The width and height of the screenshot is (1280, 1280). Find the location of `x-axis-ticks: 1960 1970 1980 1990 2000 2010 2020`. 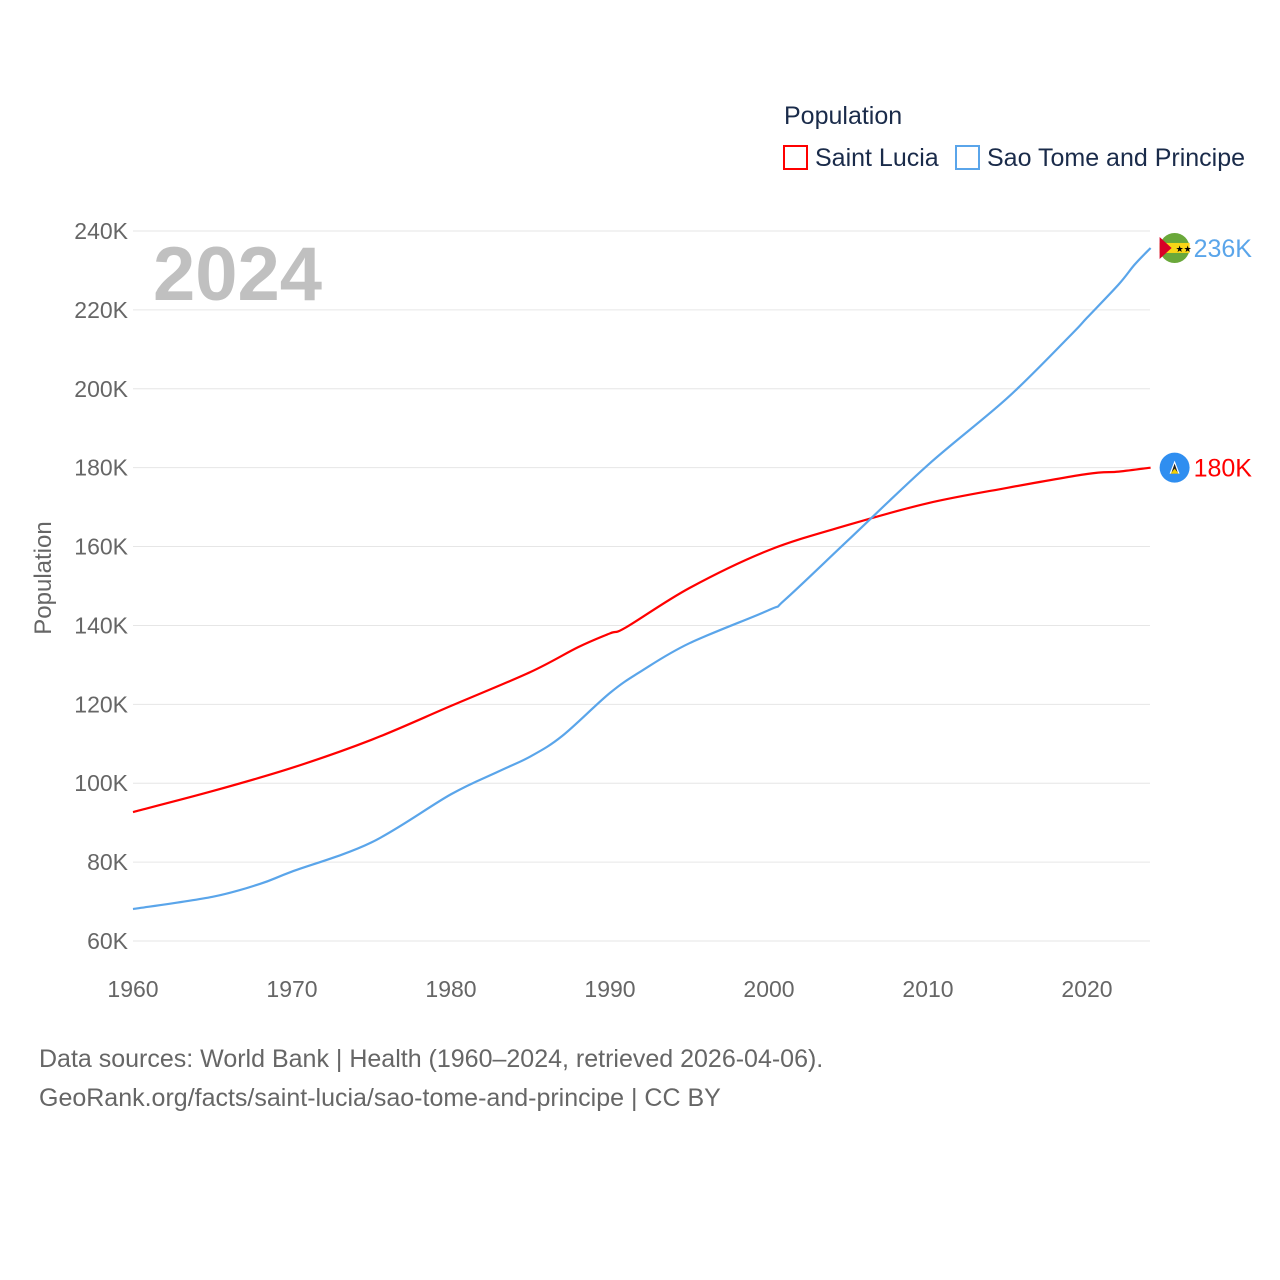

x-axis-ticks: 1960 1970 1980 1990 2000 2010 2020 is located at coordinates (609, 989).